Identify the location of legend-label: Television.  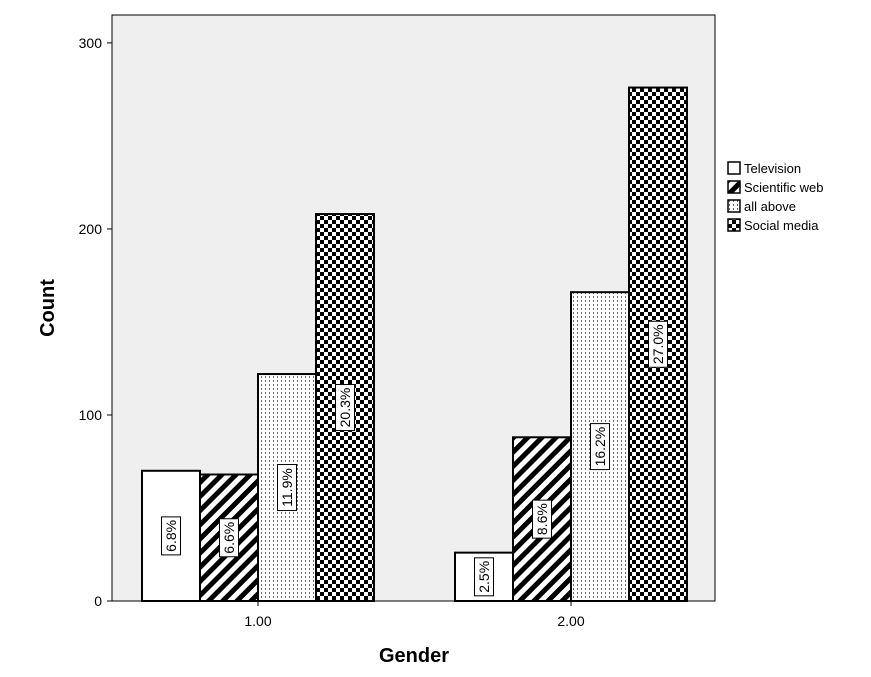
(772, 168).